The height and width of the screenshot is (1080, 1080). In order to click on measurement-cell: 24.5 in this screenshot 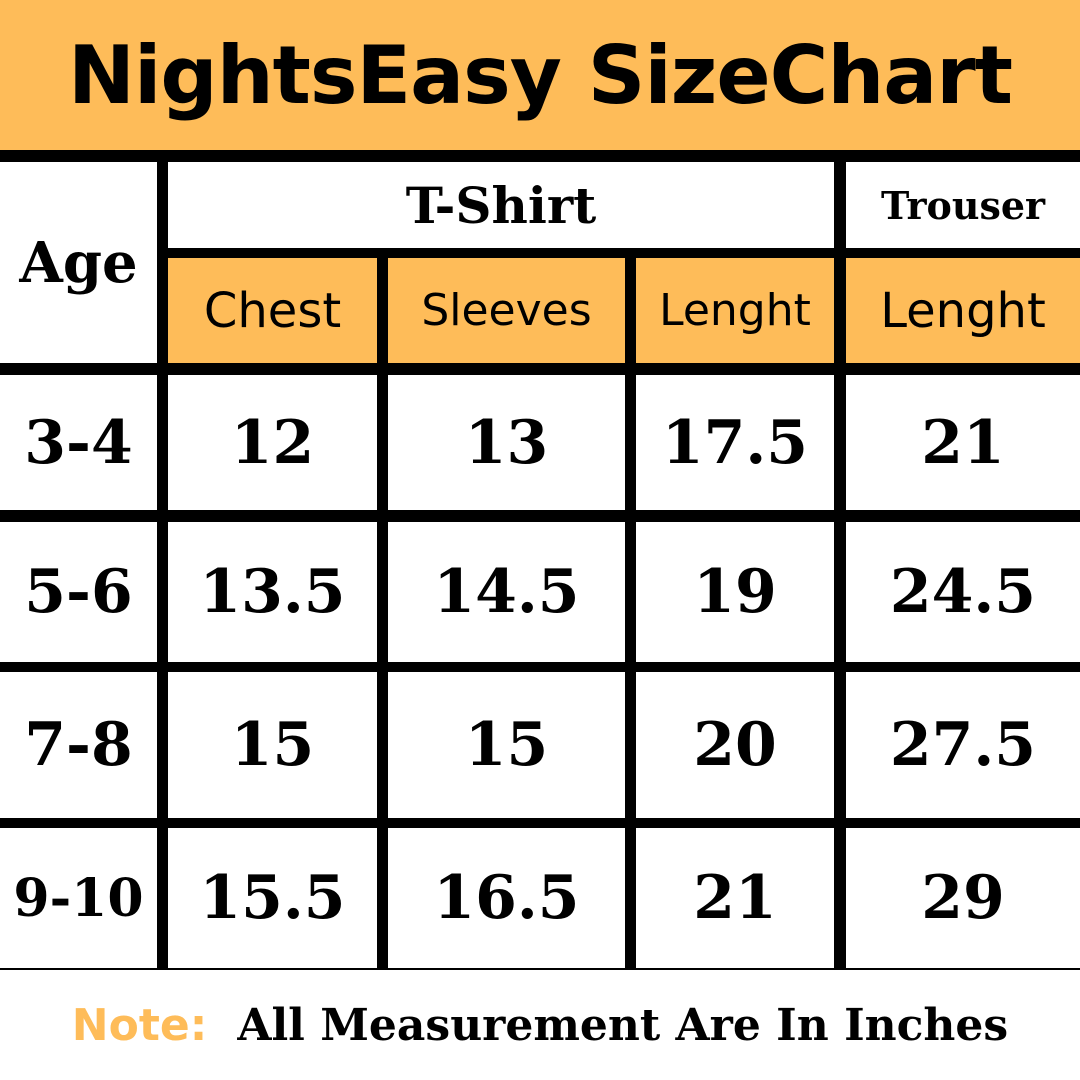, I will do `click(963, 592)`.